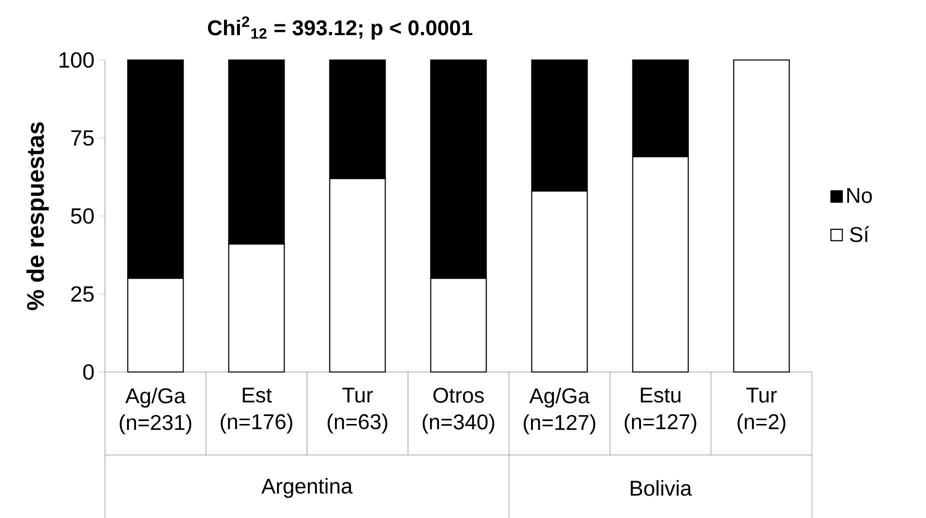 The height and width of the screenshot is (518, 926). Describe the element at coordinates (340, 28) in the screenshot. I see `chart-title: Chi$^{2}$$_{12}$ = 393.12; p < 0.0001` at that location.